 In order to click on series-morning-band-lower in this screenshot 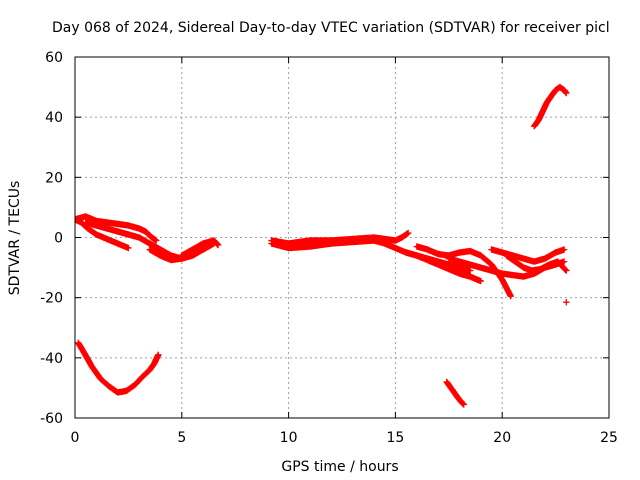, I will do `click(133, 240)`.